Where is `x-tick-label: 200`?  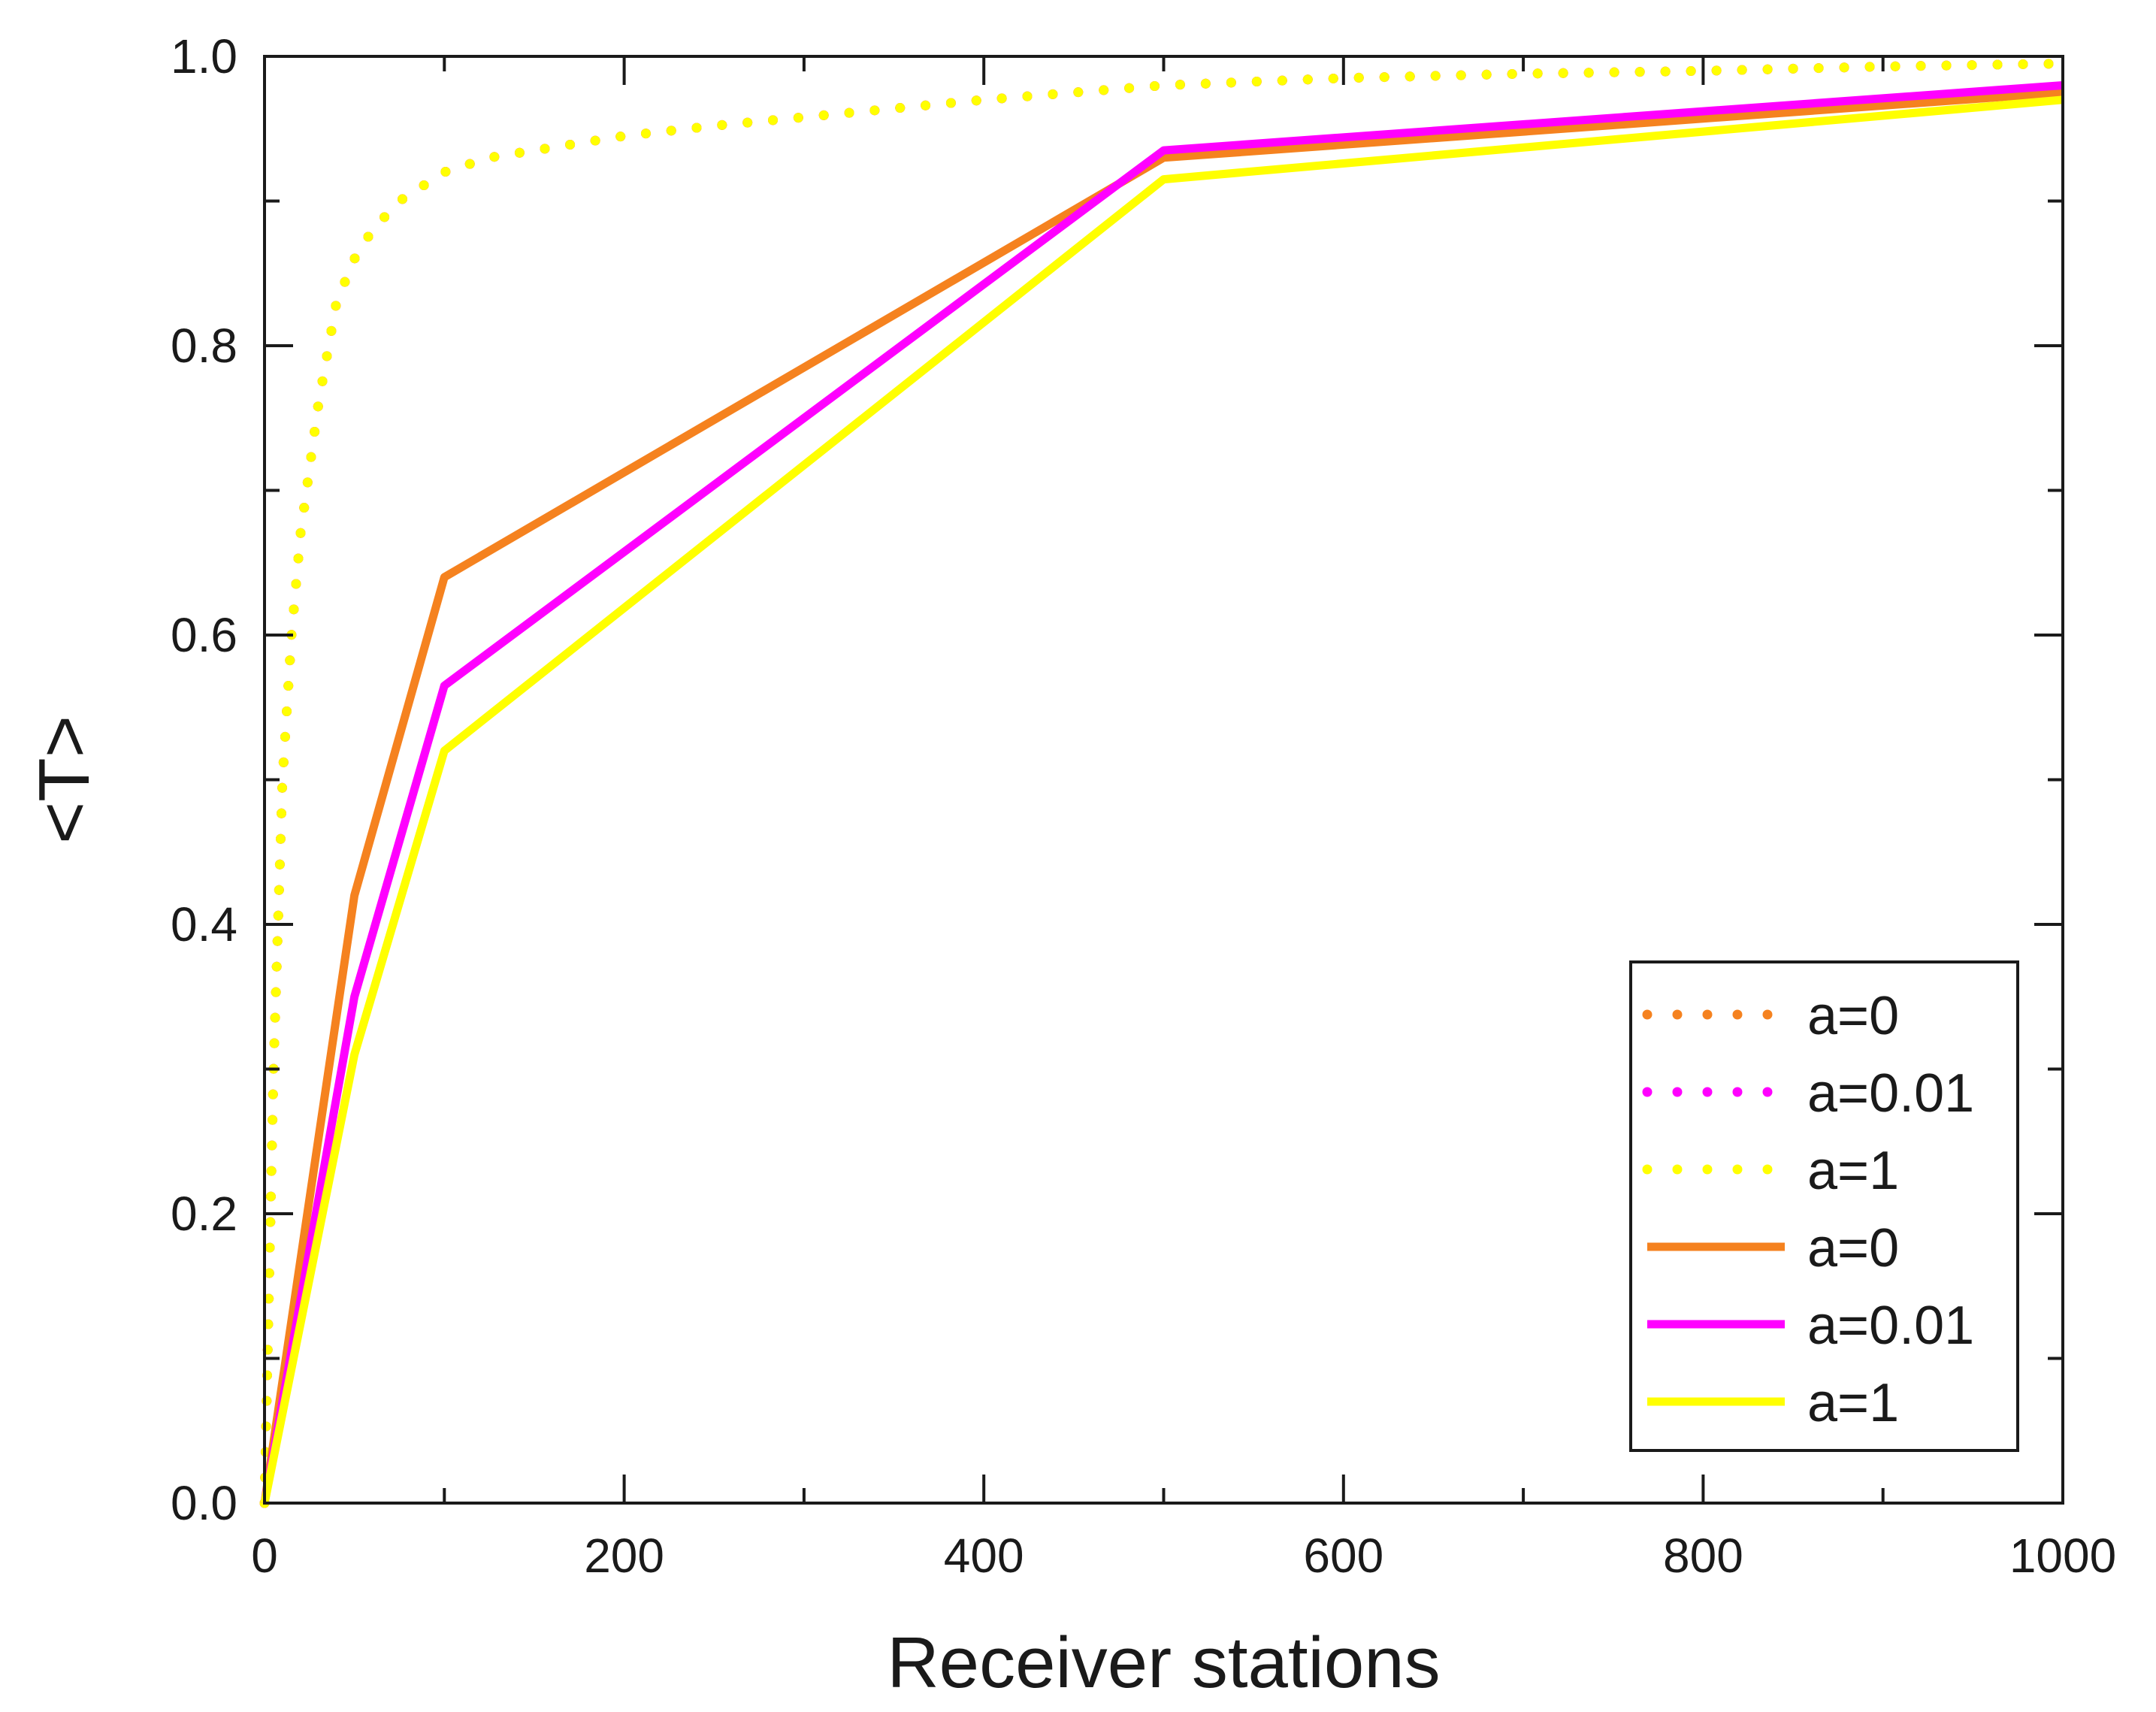 x-tick-label: 200 is located at coordinates (624, 1556).